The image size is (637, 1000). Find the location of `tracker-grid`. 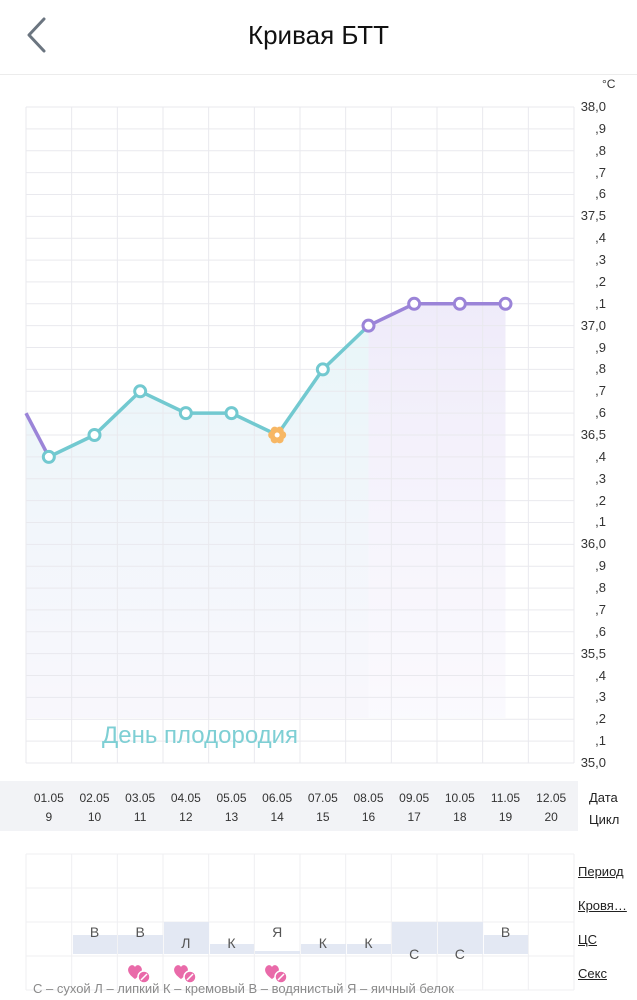

tracker-grid is located at coordinates (300, 922).